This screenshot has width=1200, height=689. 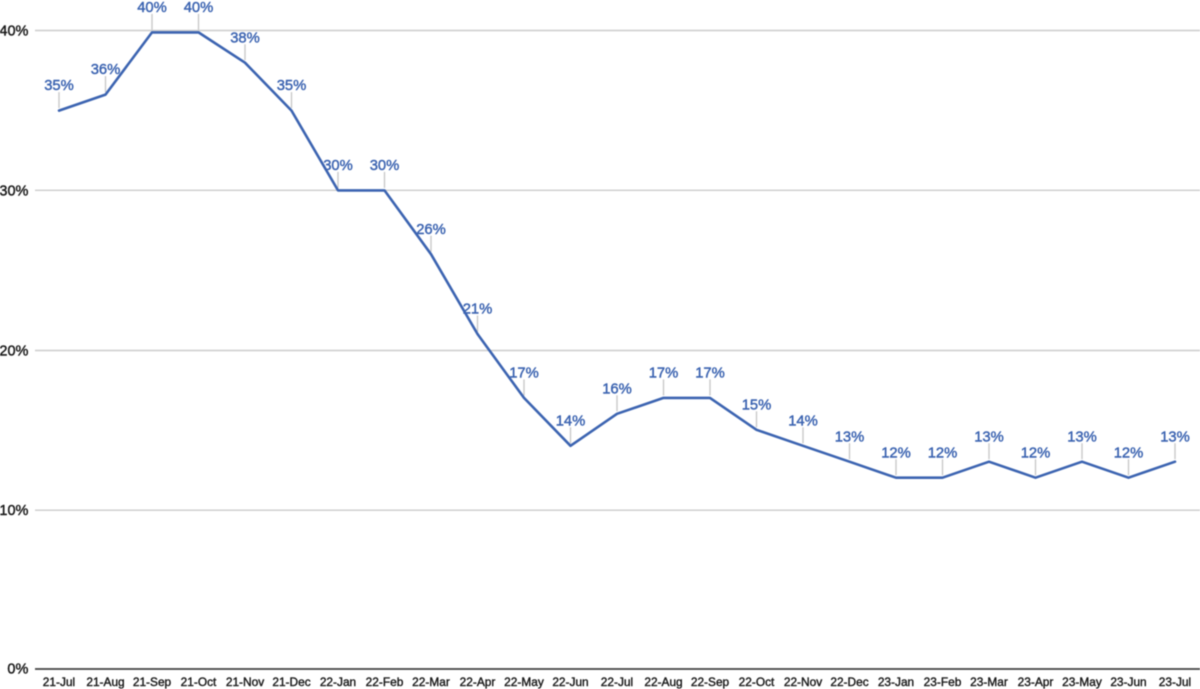 What do you see at coordinates (1128, 682) in the screenshot?
I see `svg-text: 23-Jun` at bounding box center [1128, 682].